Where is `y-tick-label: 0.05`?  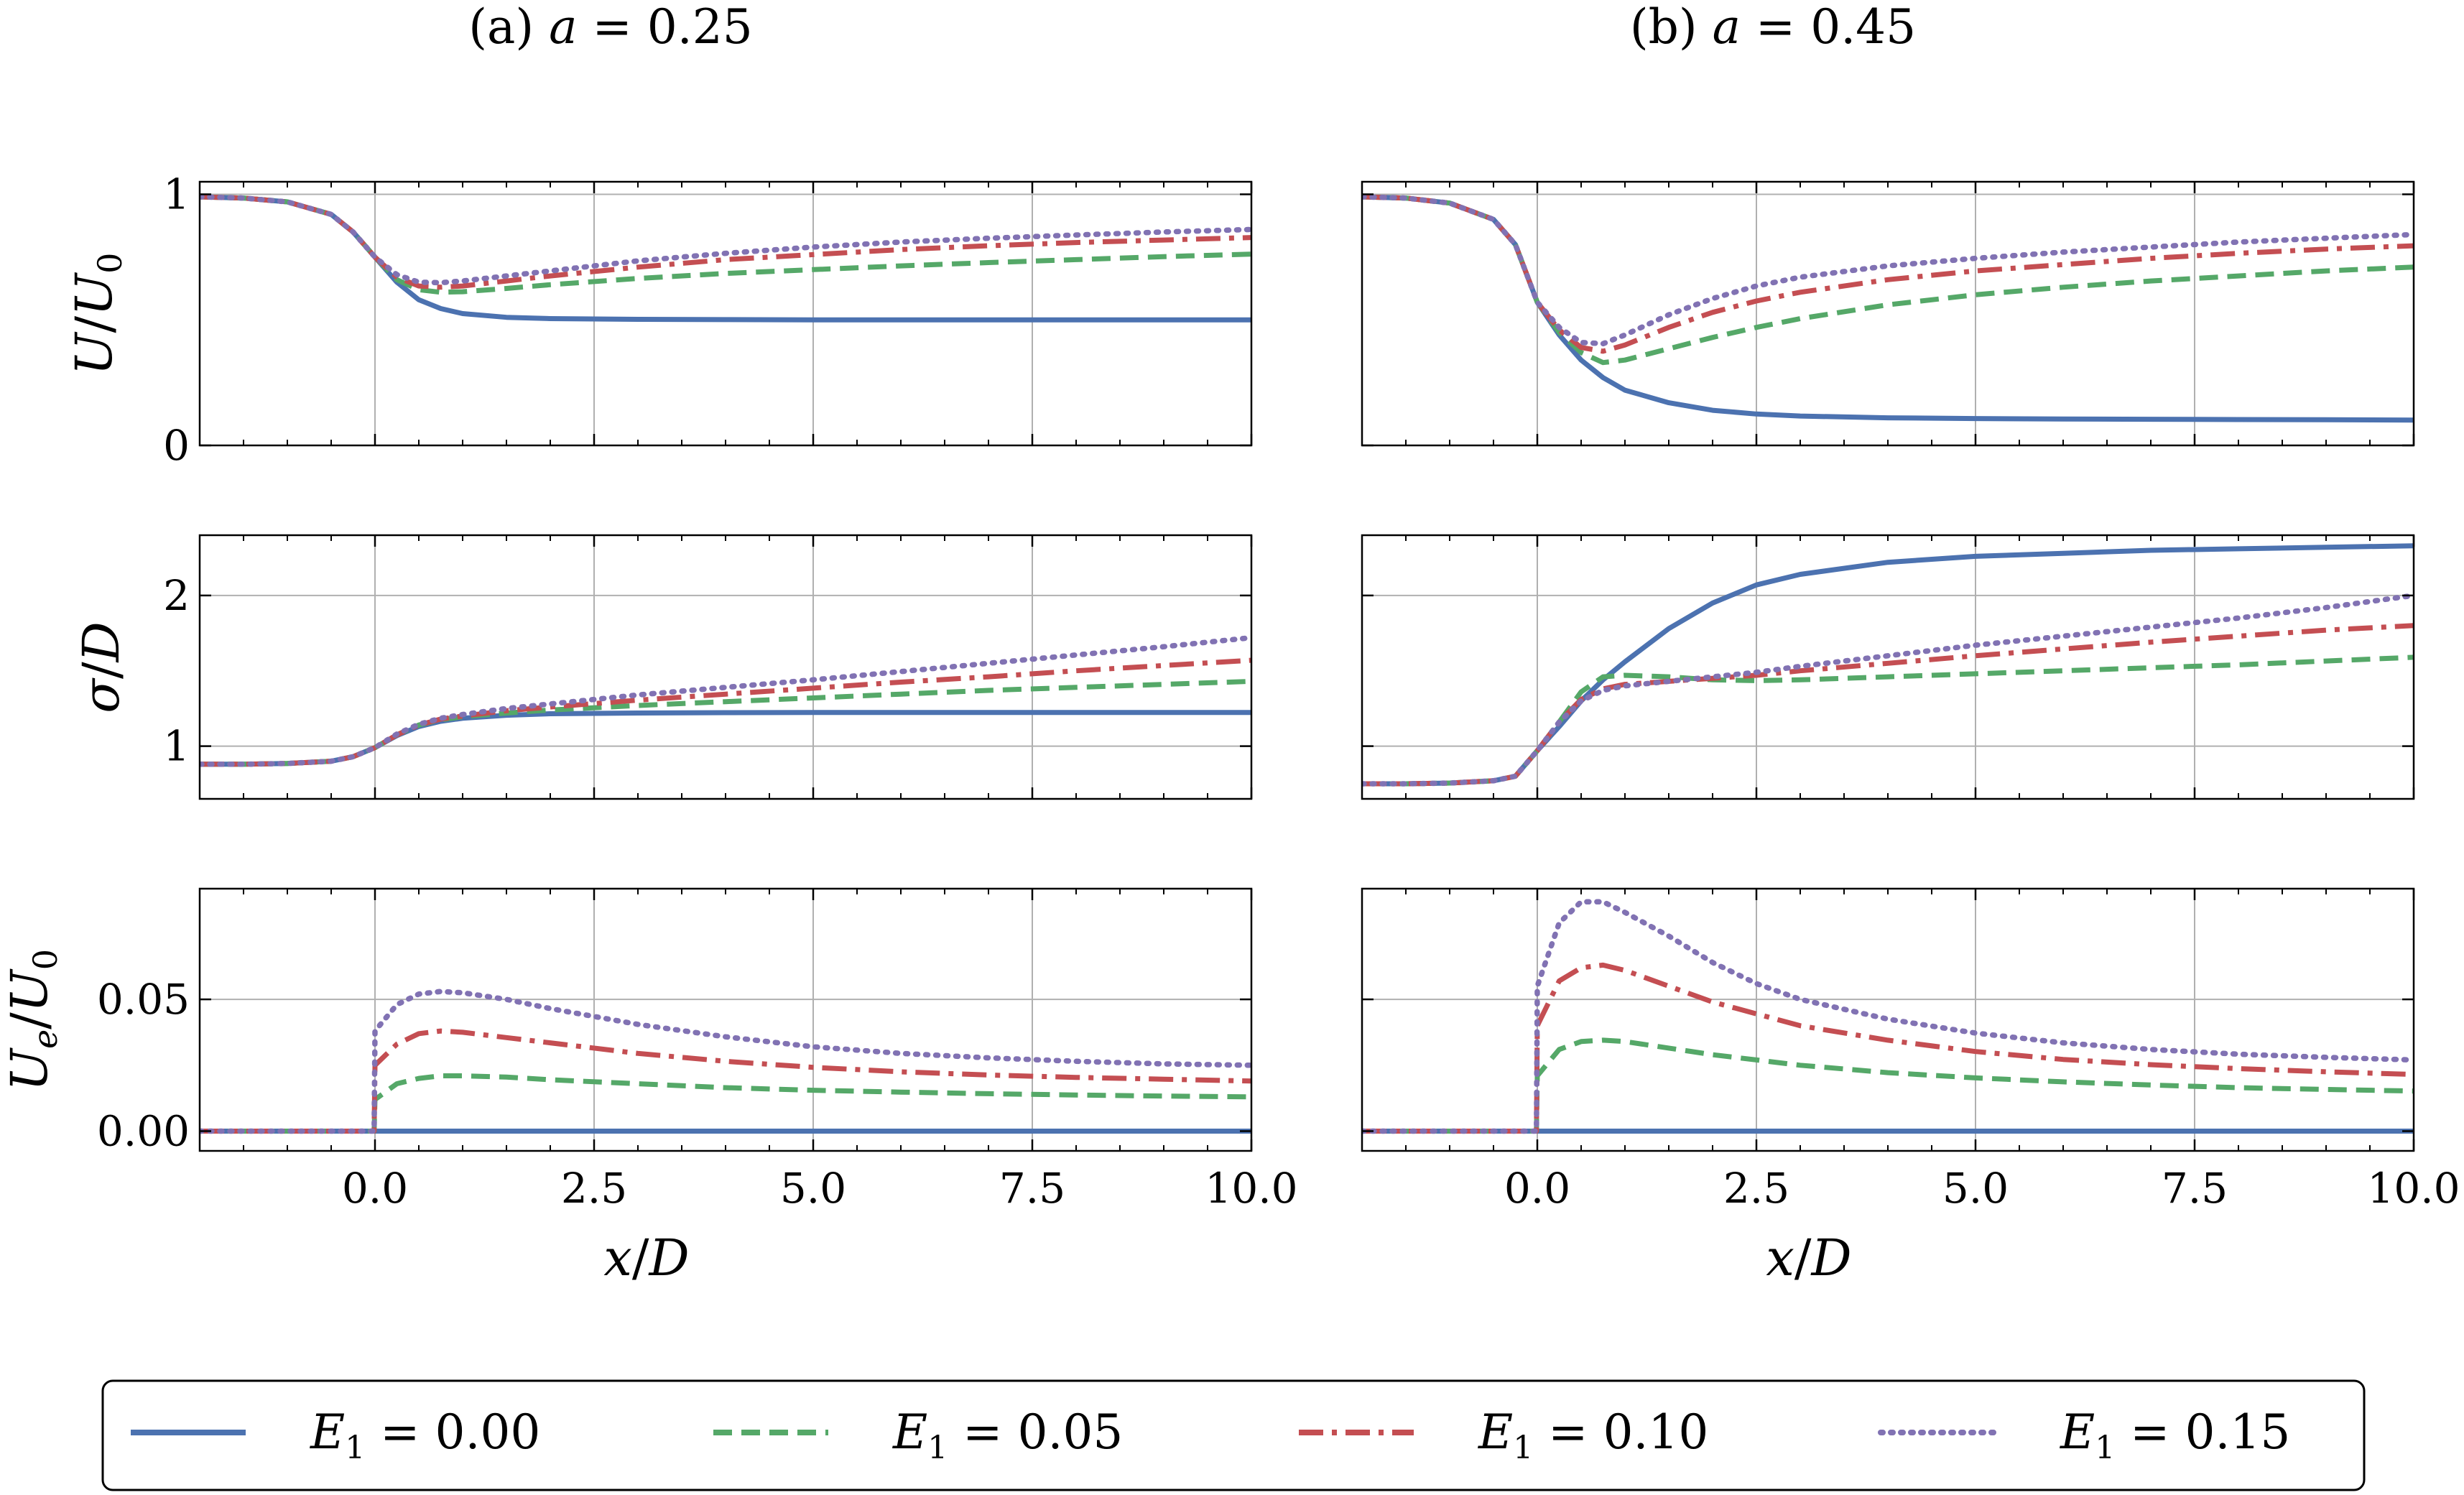 y-tick-label: 0.05 is located at coordinates (143, 1000).